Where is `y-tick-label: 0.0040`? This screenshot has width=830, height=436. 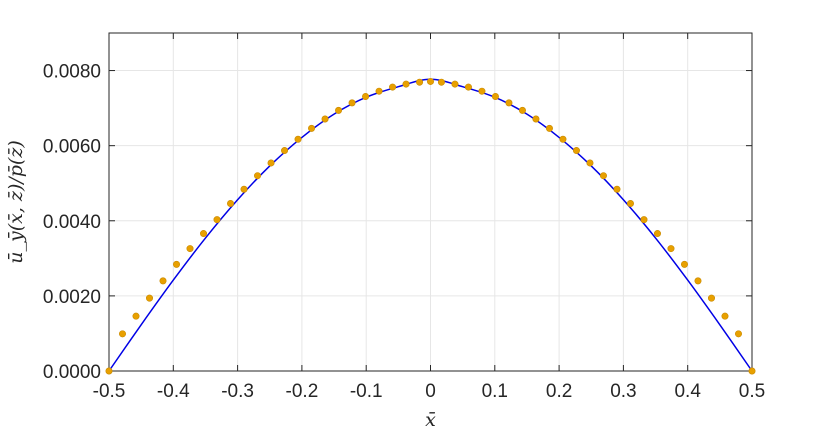 y-tick-label: 0.0040 is located at coordinates (72, 222).